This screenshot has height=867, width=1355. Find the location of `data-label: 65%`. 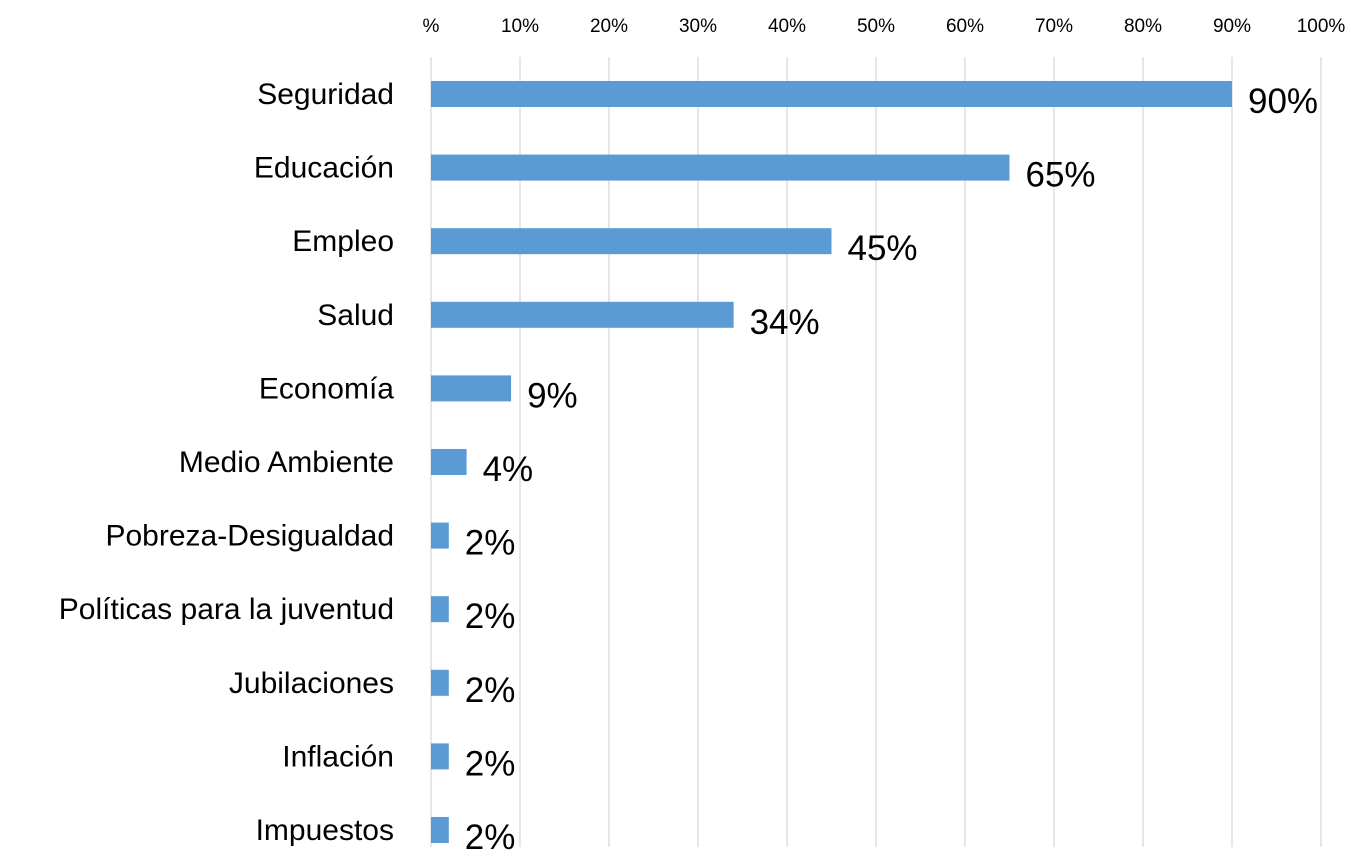

data-label: 65% is located at coordinates (1061, 175).